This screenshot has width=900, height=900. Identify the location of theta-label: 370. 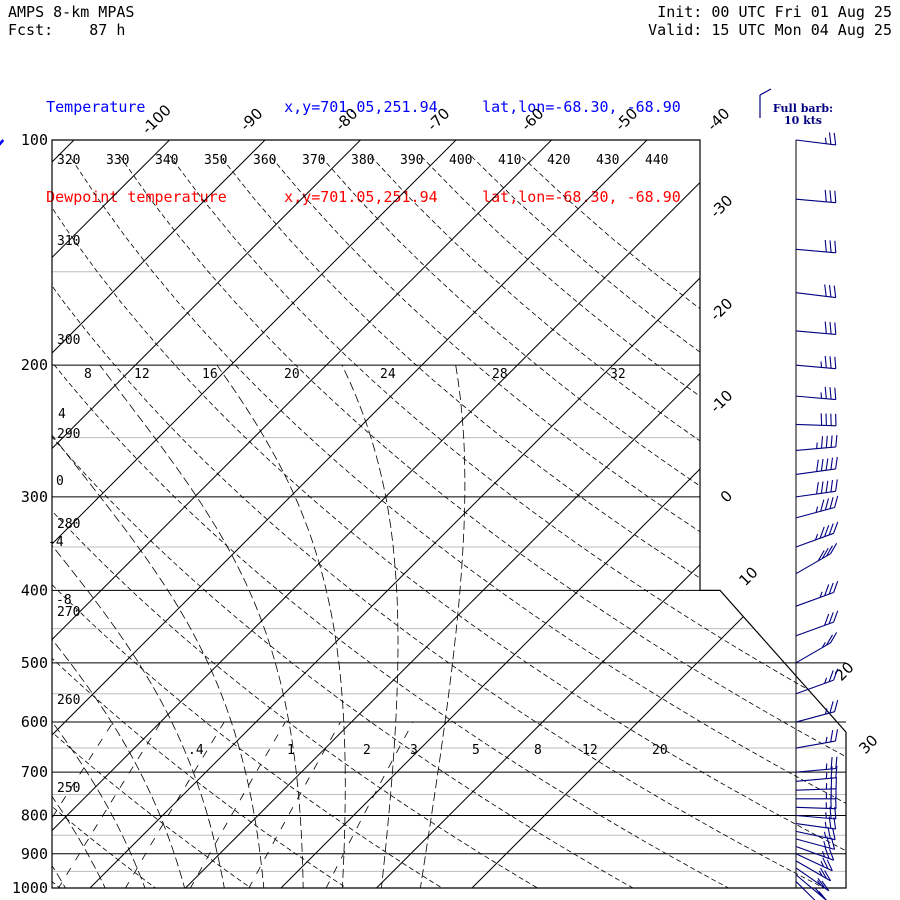
(313, 160).